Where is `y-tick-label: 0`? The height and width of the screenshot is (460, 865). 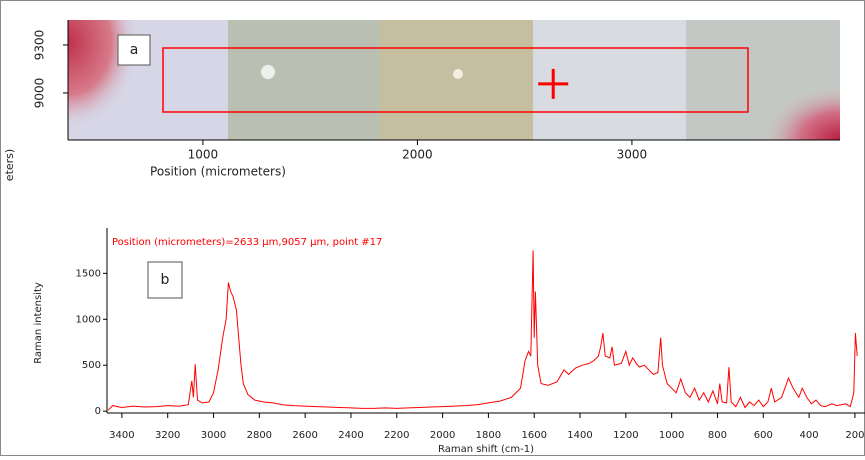 y-tick-label: 0 is located at coordinates (98, 411).